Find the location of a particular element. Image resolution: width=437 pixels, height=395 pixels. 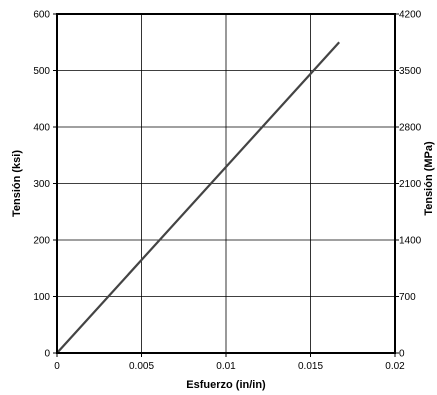

y-right-tick-label: 4200 is located at coordinates (410, 15).